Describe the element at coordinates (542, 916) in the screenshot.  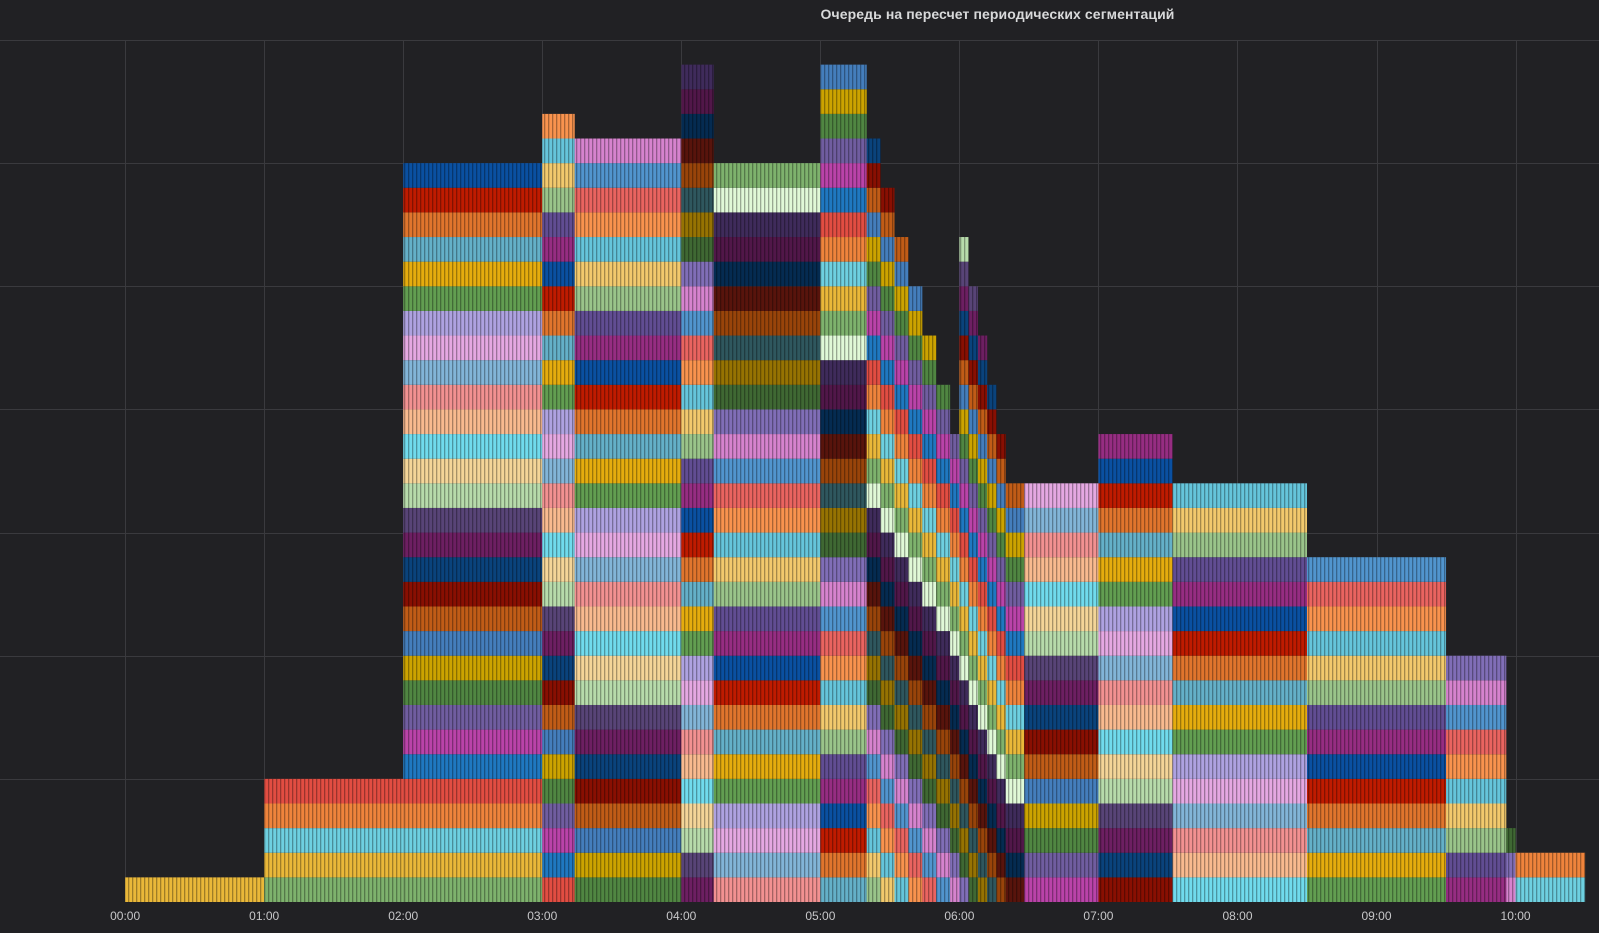
I see `x-tick-label: 03:00` at that location.